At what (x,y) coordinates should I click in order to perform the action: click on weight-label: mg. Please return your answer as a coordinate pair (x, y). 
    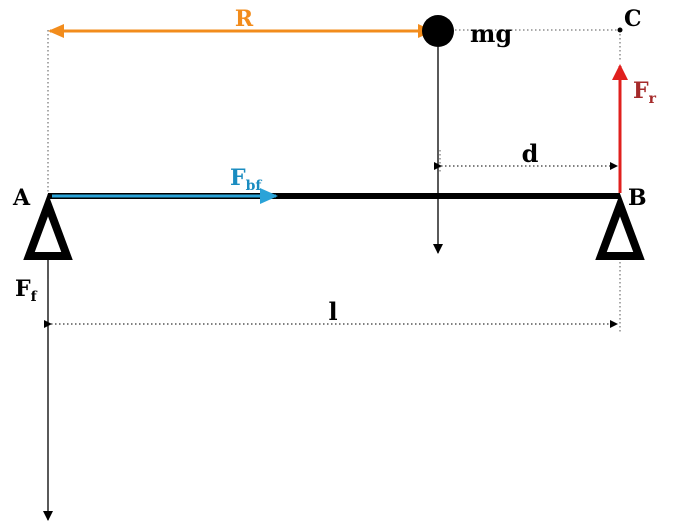
    Looking at the image, I should click on (491, 33).